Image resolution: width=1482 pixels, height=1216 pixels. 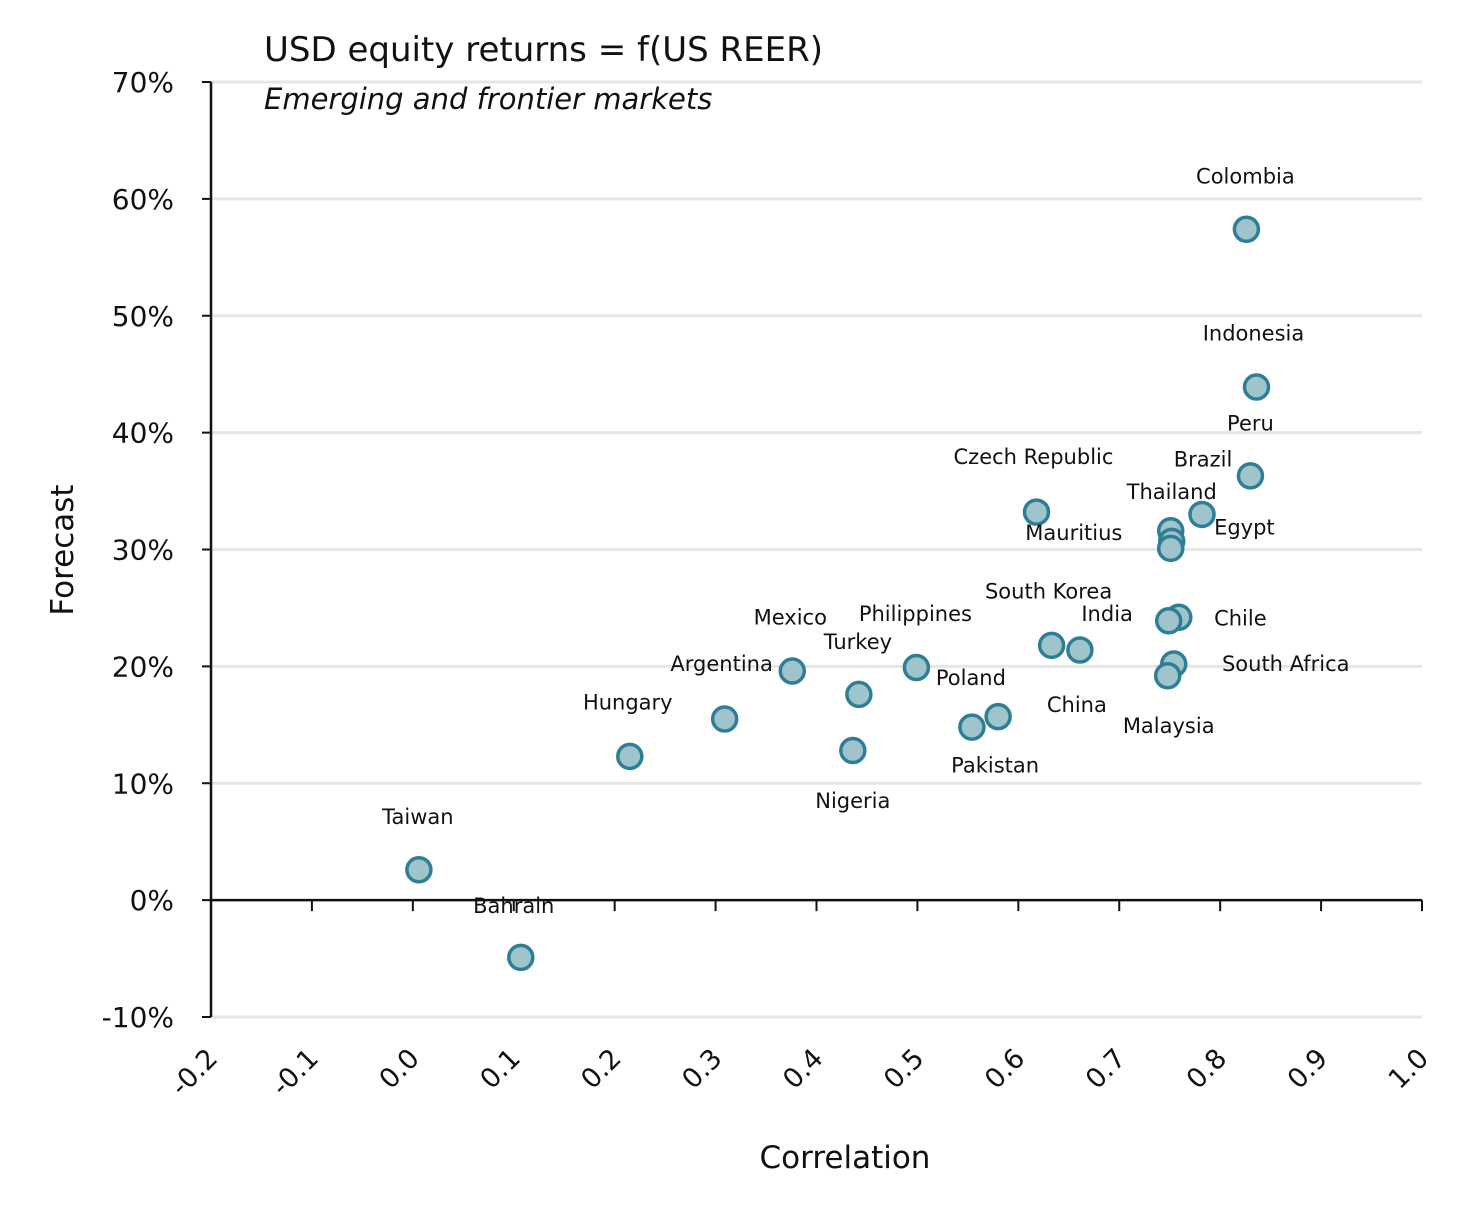 I want to click on point-label: Peru, so click(x=1250, y=423).